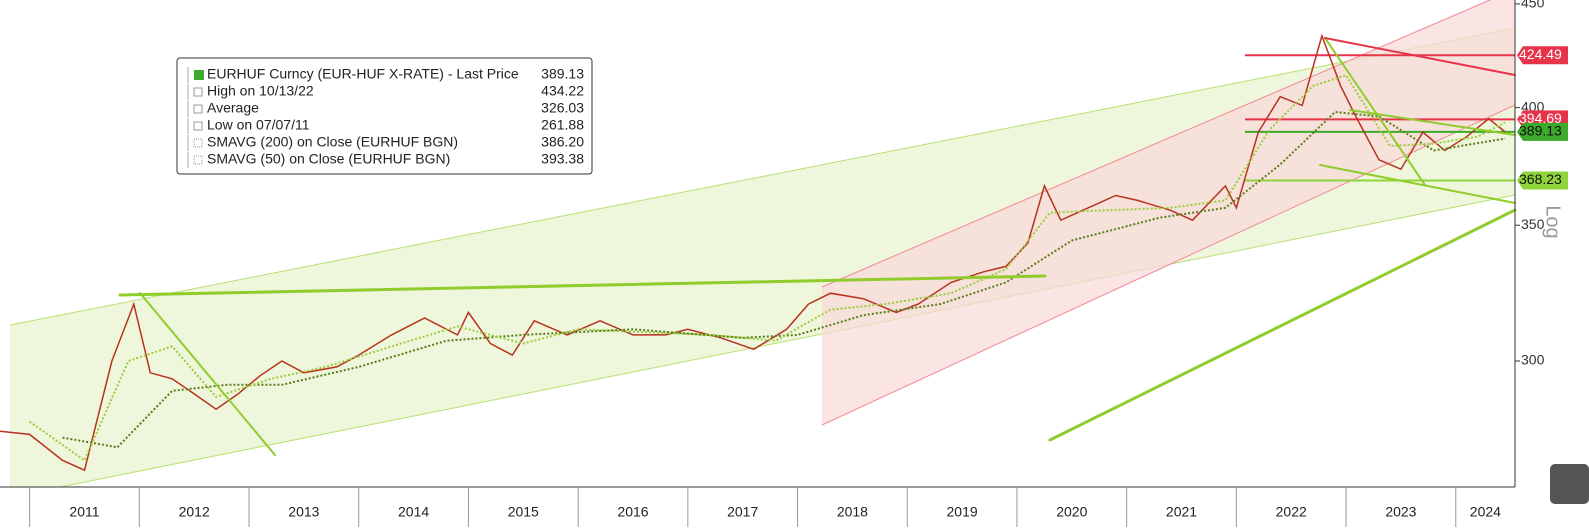  Describe the element at coordinates (1181, 512) in the screenshot. I see `x-tick-label: 2021` at that location.